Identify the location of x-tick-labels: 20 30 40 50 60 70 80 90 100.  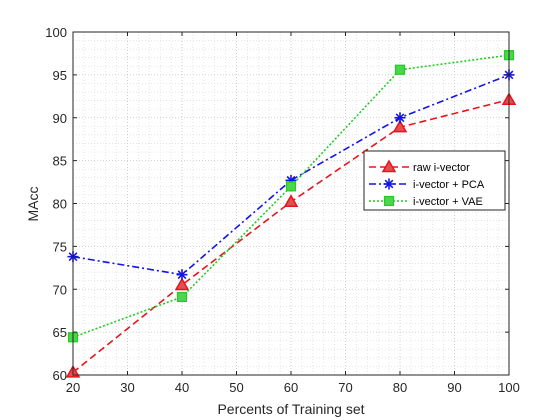
(293, 387).